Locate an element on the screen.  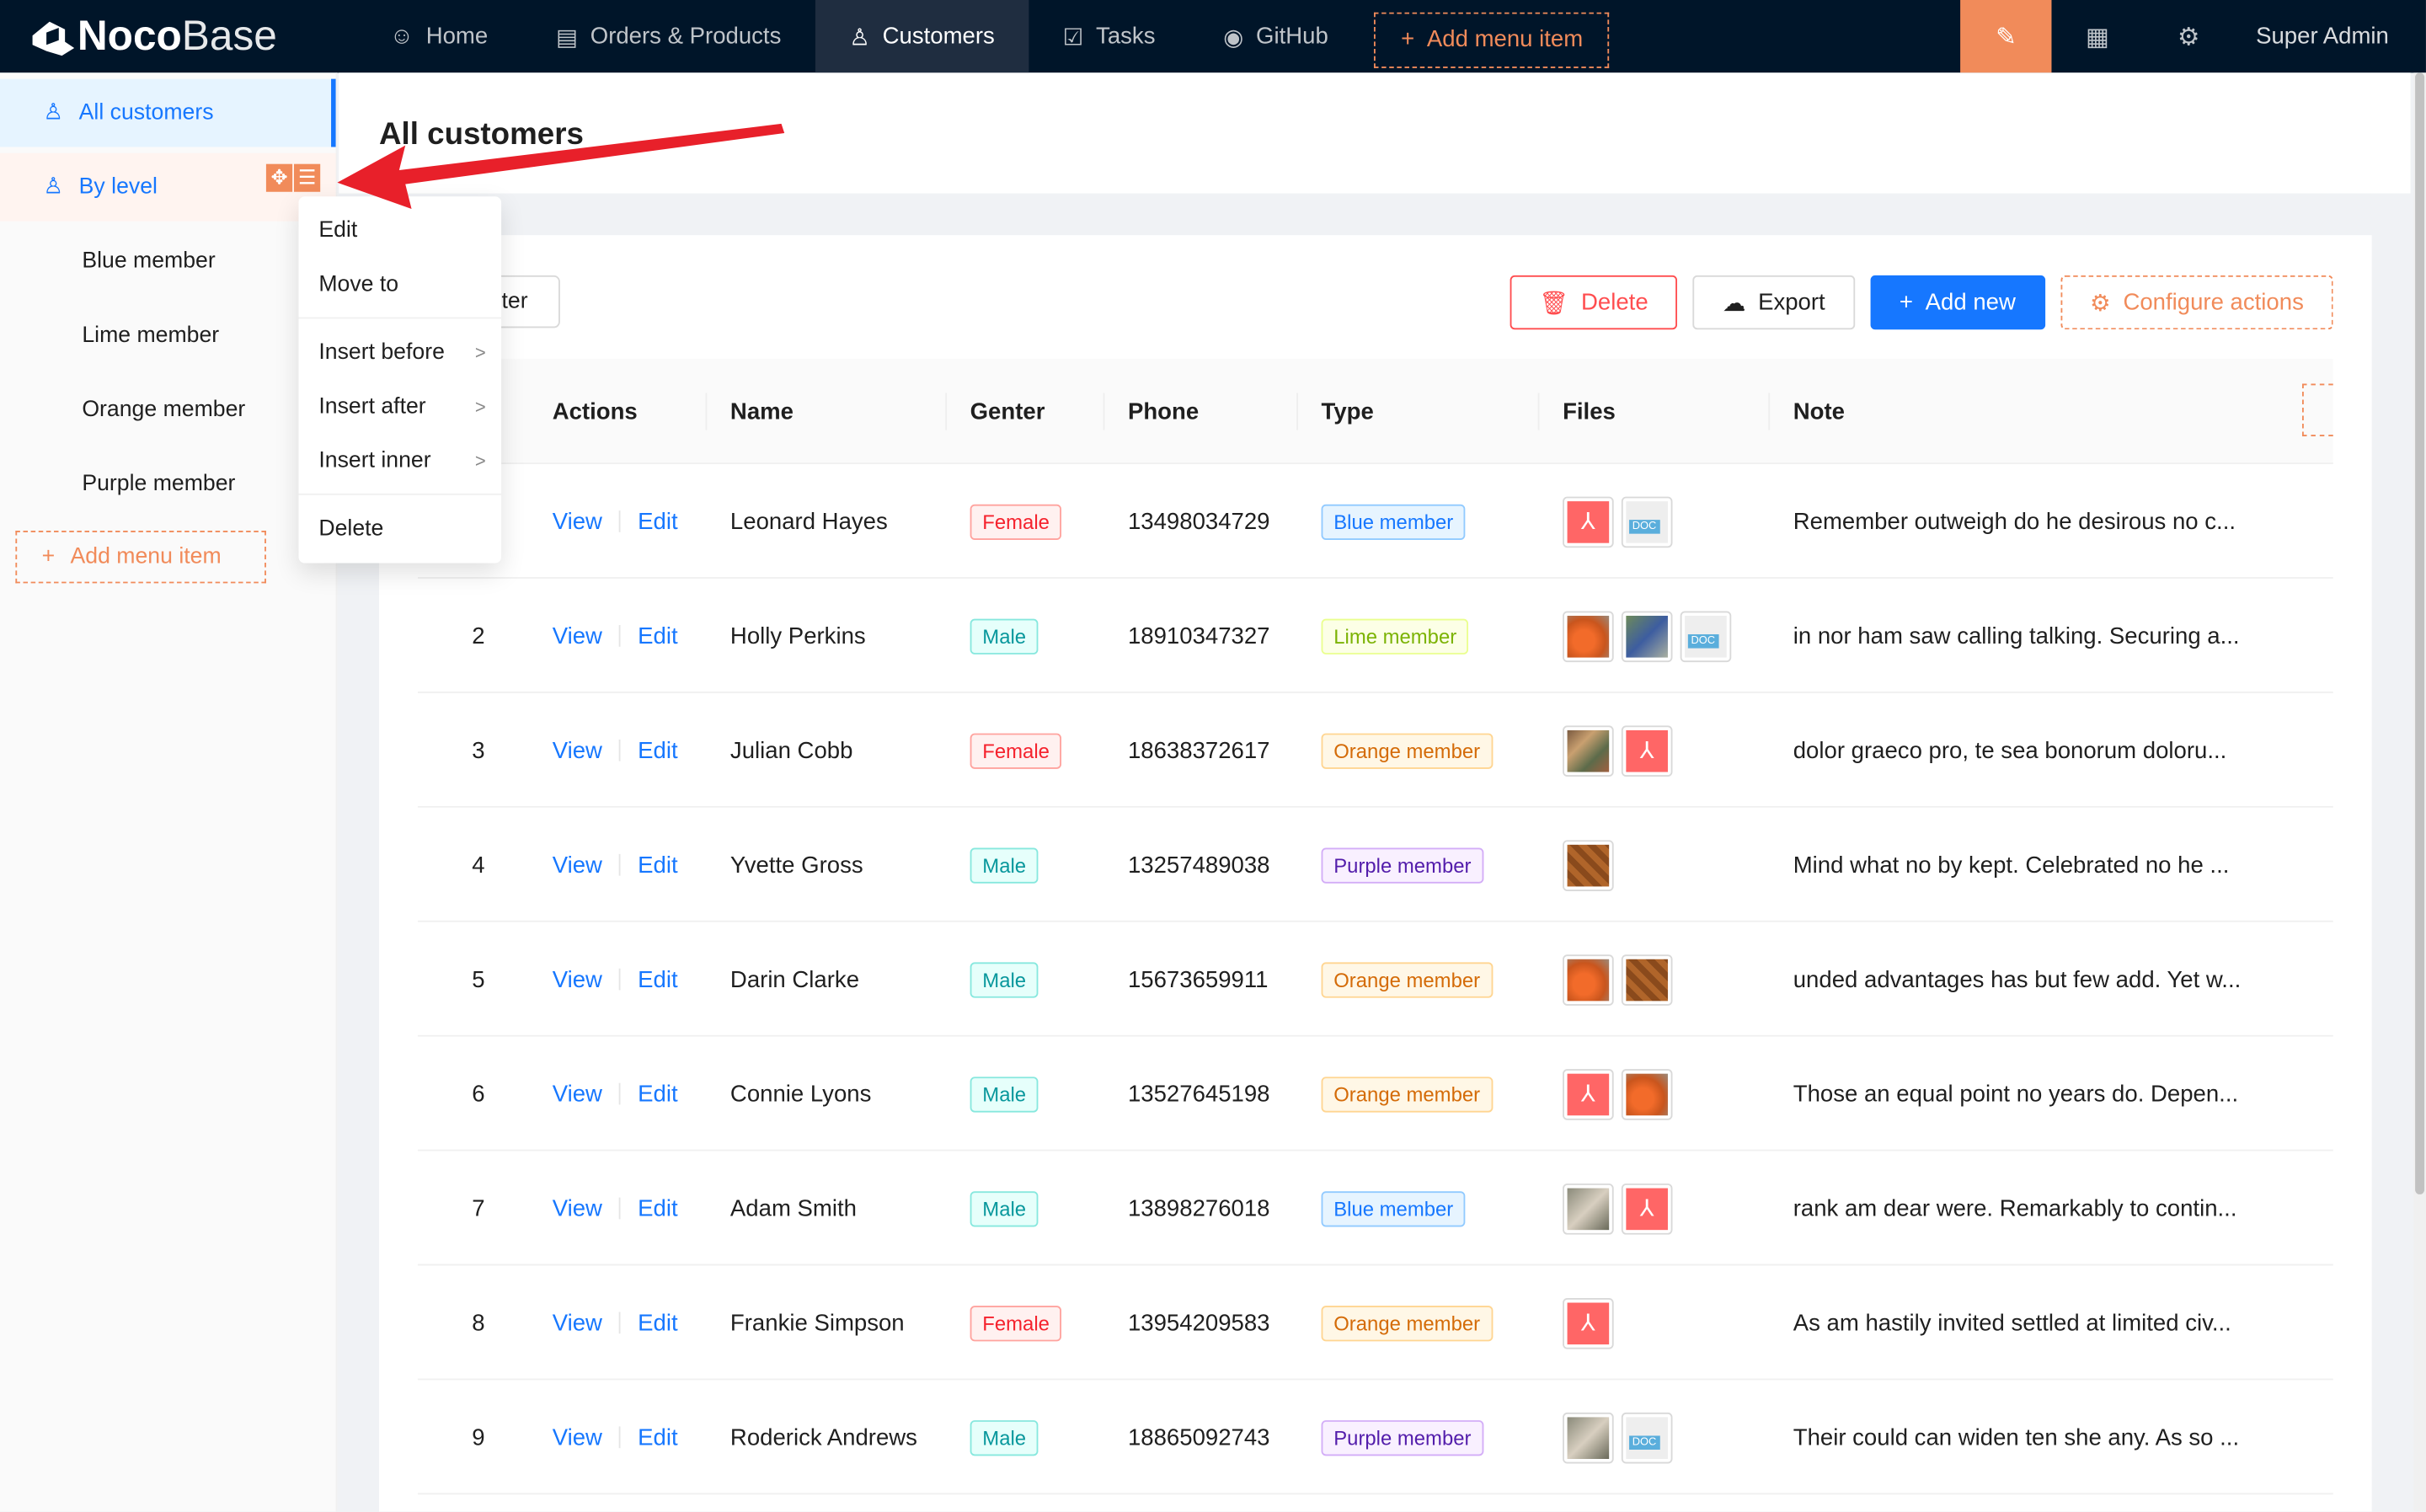
sidebar-item-purple-member: Purple member is located at coordinates (168, 484).